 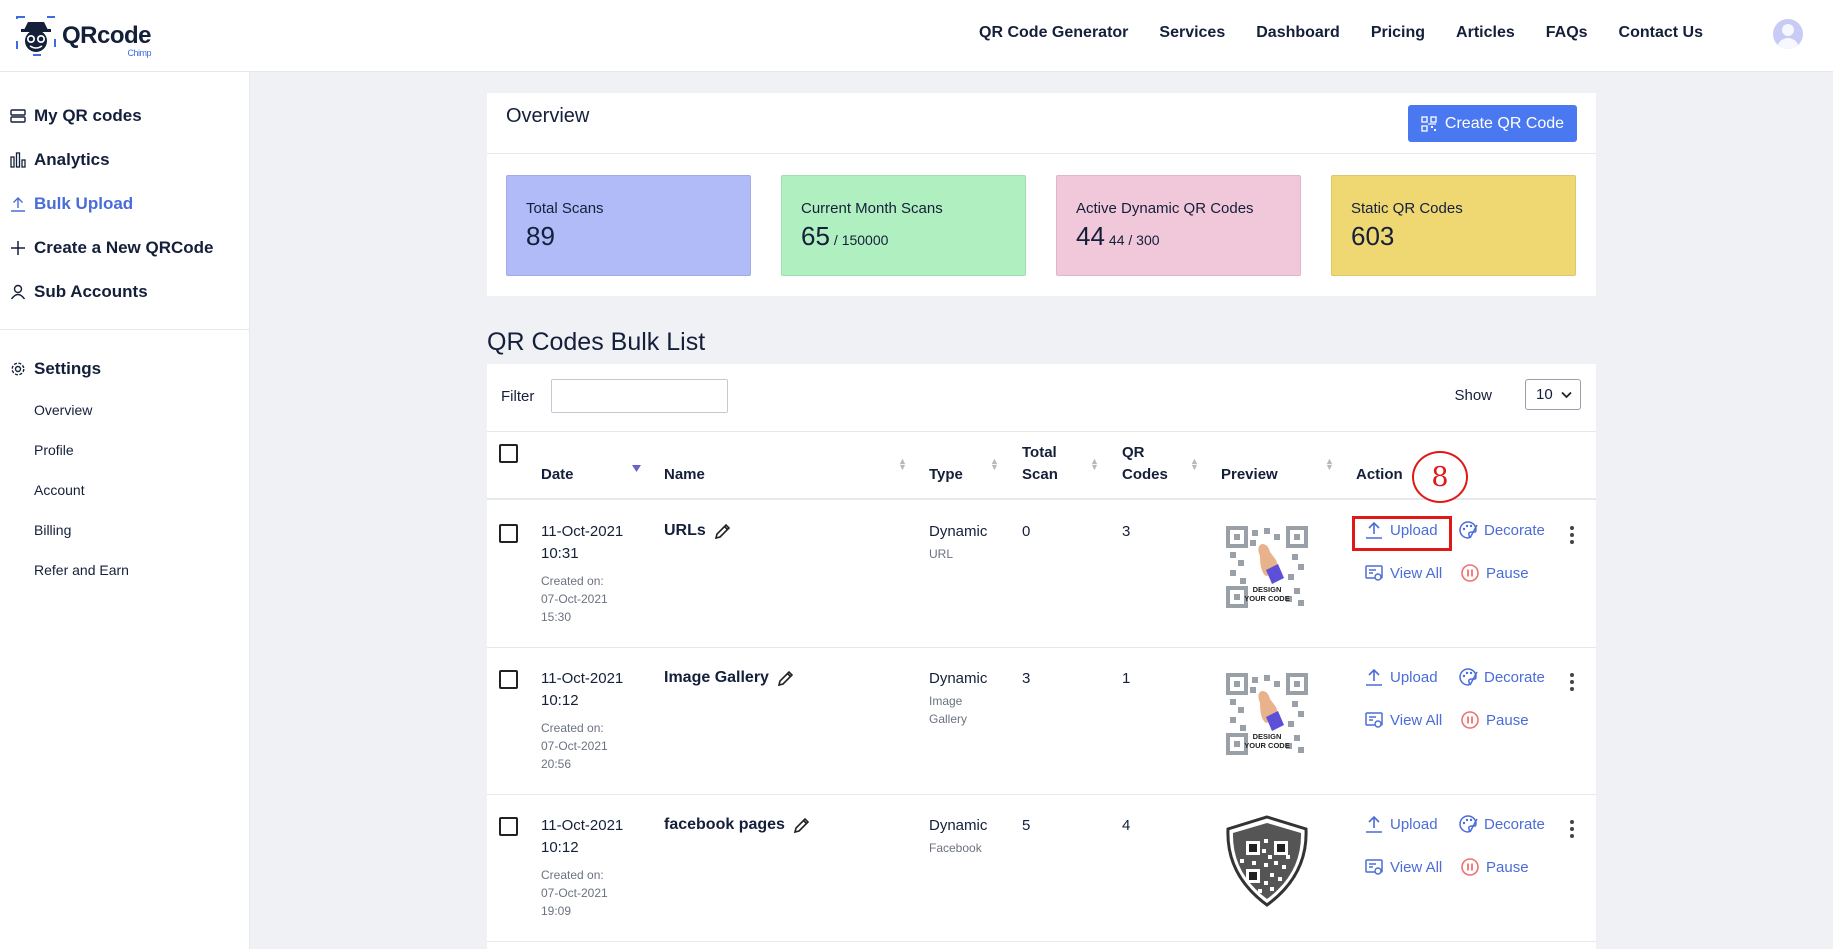 What do you see at coordinates (557, 474) in the screenshot?
I see `column-header-date: Date` at bounding box center [557, 474].